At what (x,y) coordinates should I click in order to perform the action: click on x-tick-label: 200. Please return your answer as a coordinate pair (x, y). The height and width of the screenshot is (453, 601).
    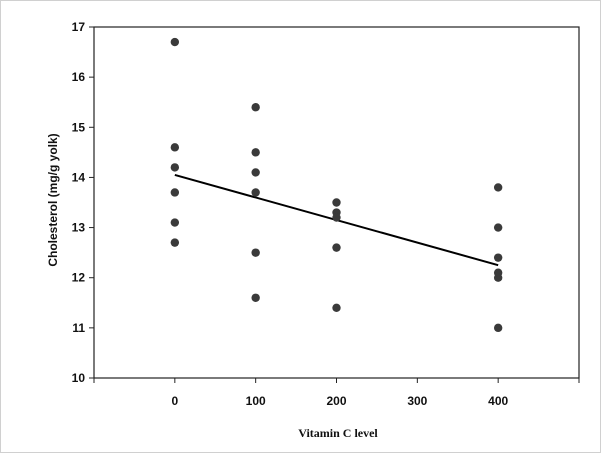
    Looking at the image, I should click on (336, 401).